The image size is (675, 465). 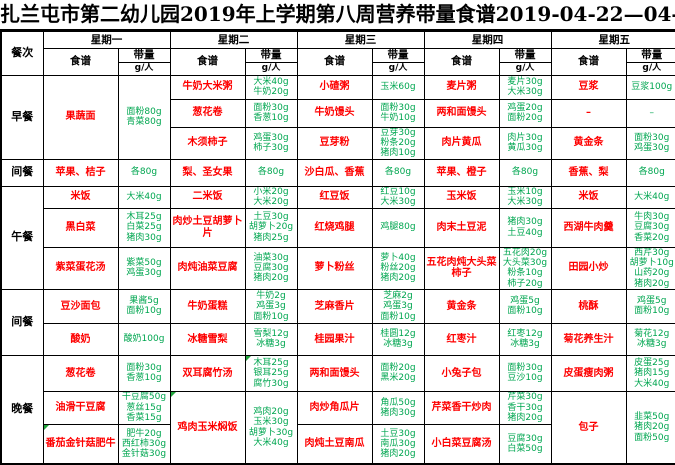 What do you see at coordinates (398, 407) in the screenshot?
I see `dinner-wed-amt-2: 角瓜50g 猪肉30g` at bounding box center [398, 407].